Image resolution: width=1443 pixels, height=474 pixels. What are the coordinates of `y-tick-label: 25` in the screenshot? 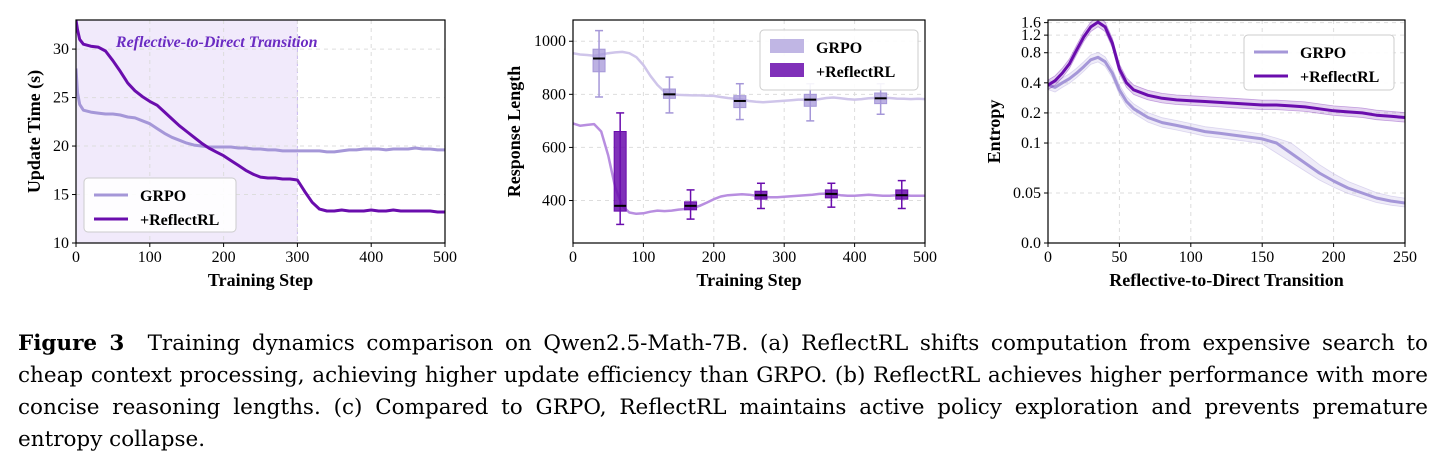 It's located at (61, 98).